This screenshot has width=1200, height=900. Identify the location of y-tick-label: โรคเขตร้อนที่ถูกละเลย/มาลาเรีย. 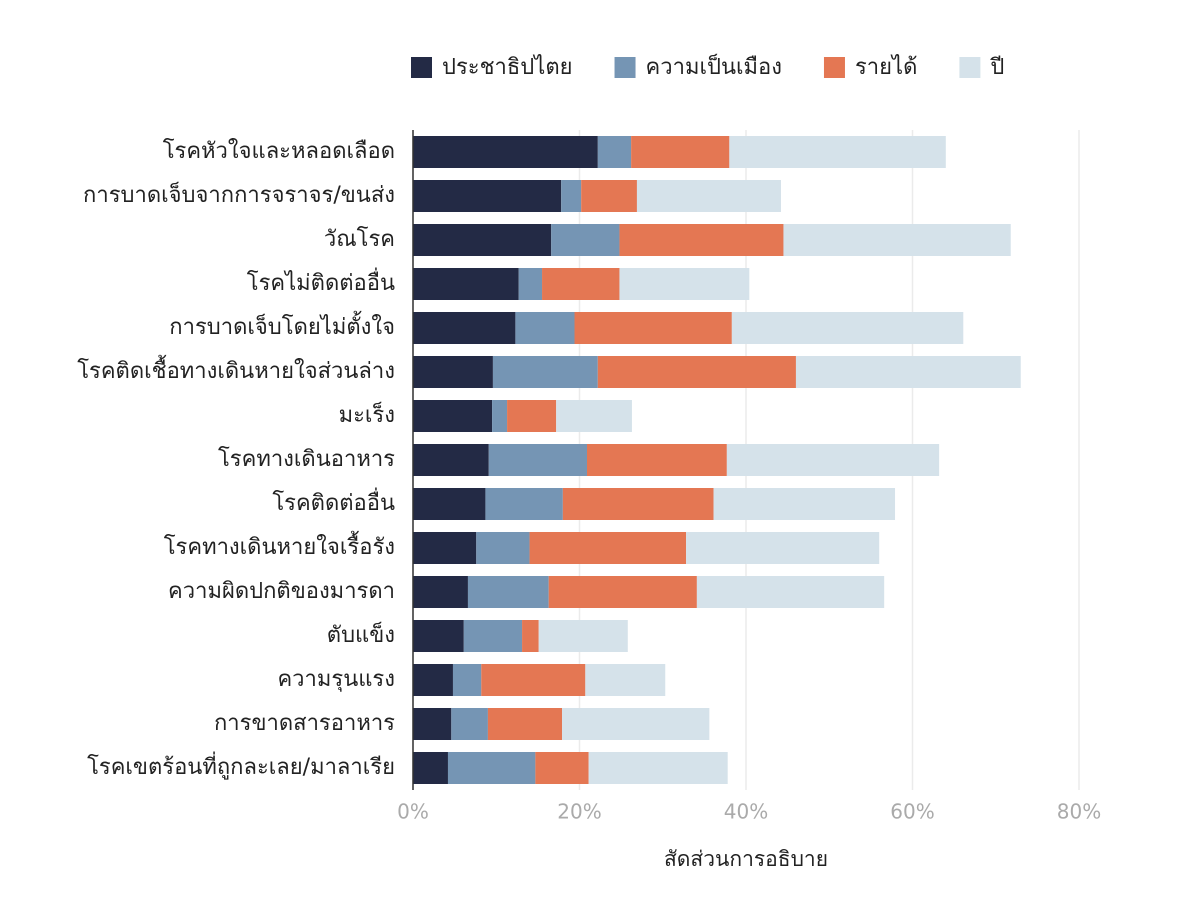
(241, 765).